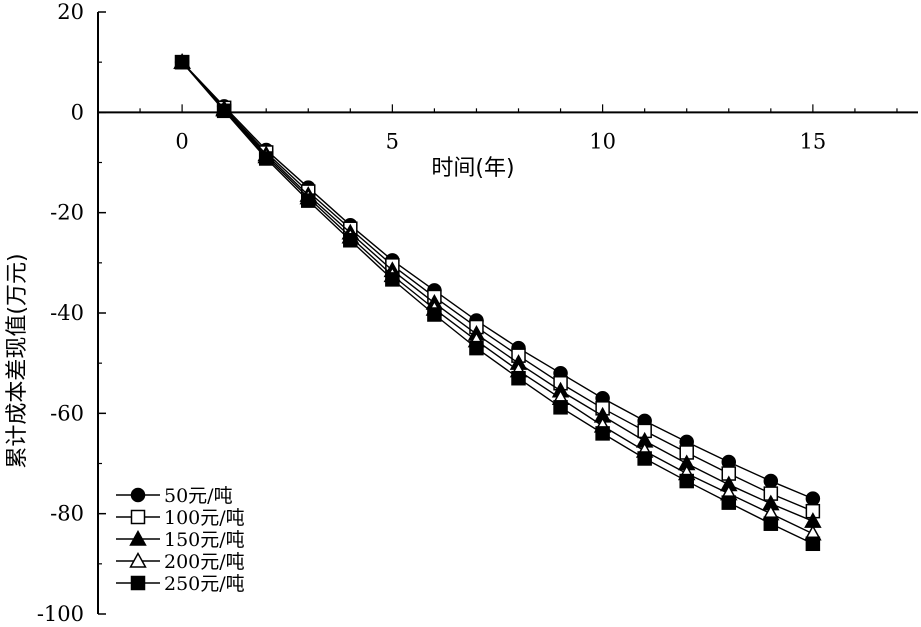 The height and width of the screenshot is (627, 921). I want to click on x-tick-label: 10, so click(602, 141).